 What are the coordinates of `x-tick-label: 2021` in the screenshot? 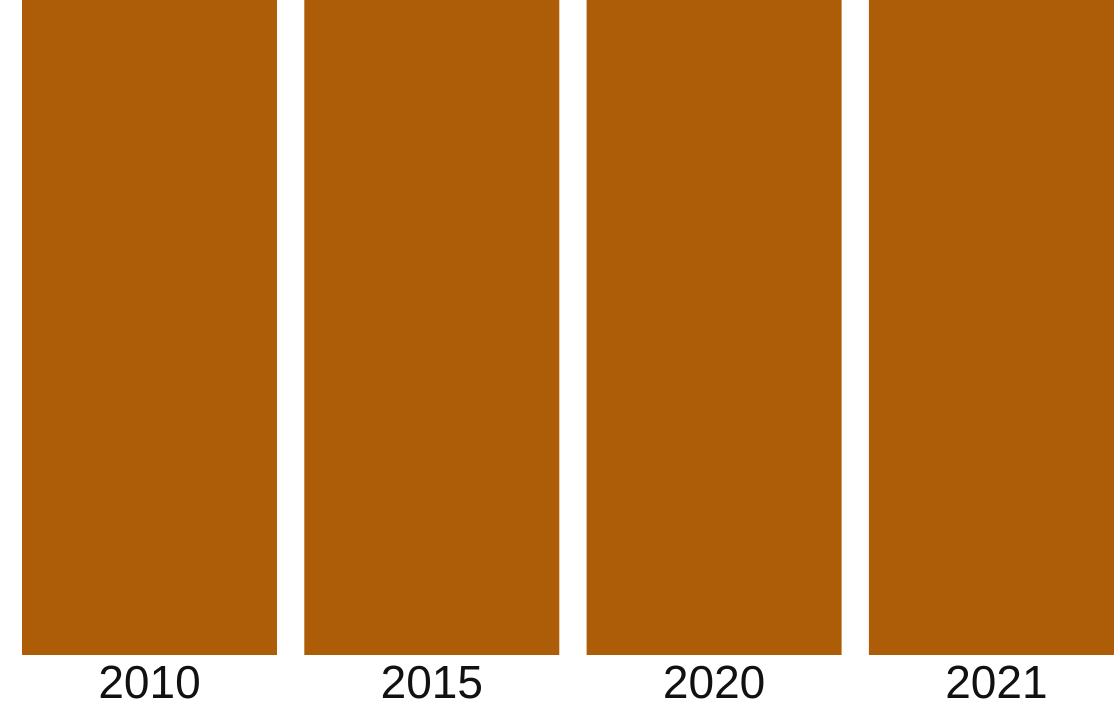 It's located at (996, 682).